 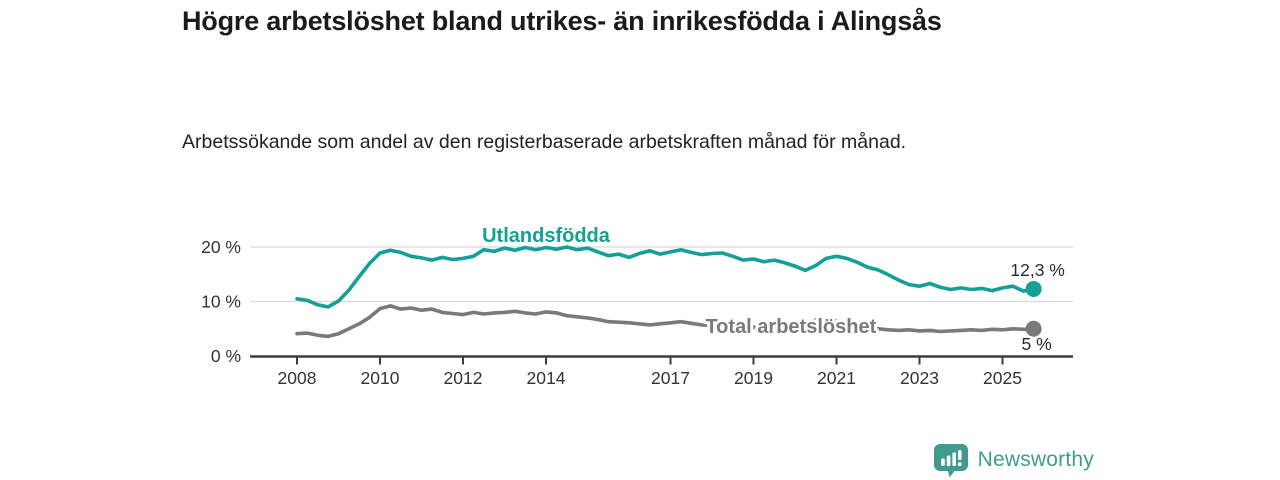 What do you see at coordinates (297, 378) in the screenshot?
I see `x-tick-label: 2008` at bounding box center [297, 378].